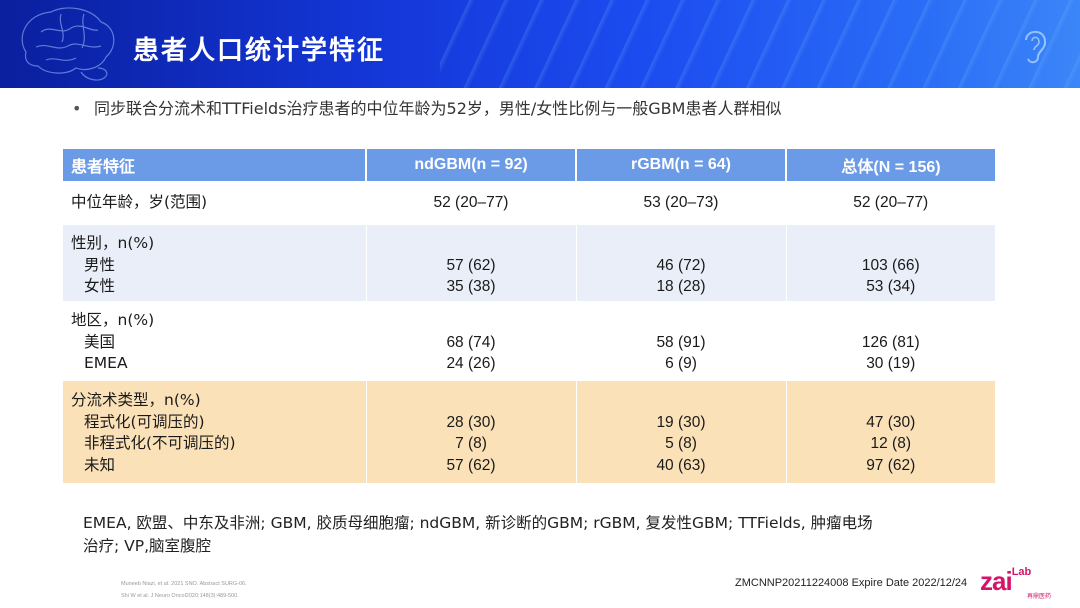  I want to click on region-us-total: 126 (81), so click(890, 342).